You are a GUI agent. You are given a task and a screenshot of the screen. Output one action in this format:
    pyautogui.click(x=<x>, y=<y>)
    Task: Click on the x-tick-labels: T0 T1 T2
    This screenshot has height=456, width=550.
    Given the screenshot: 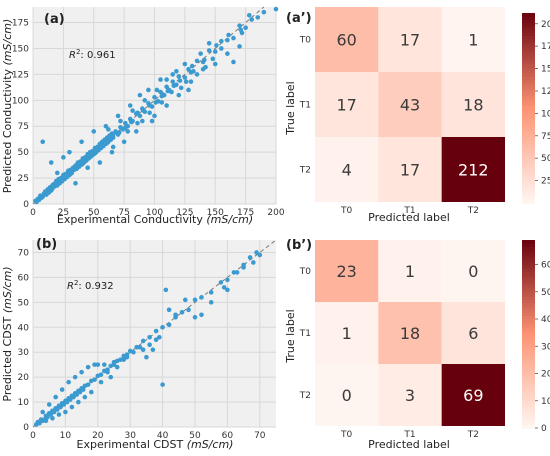 What is the action you would take?
    pyautogui.click(x=409, y=435)
    